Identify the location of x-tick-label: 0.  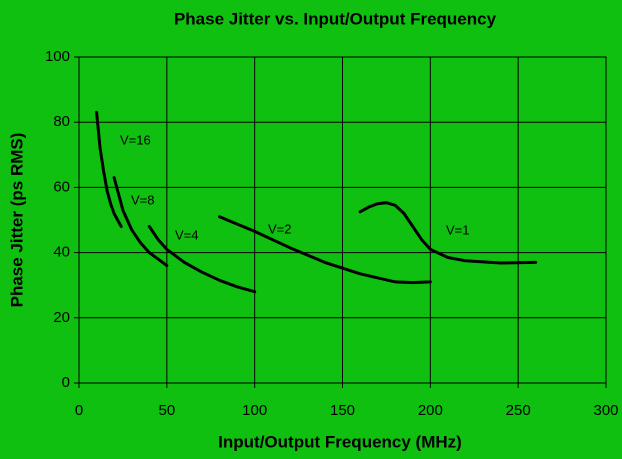
(79, 410).